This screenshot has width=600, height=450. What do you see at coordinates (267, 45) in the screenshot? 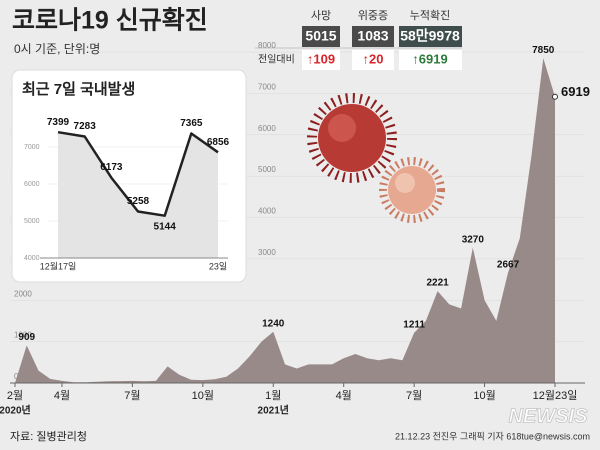
I see `y-tick-label: 8000` at bounding box center [267, 45].